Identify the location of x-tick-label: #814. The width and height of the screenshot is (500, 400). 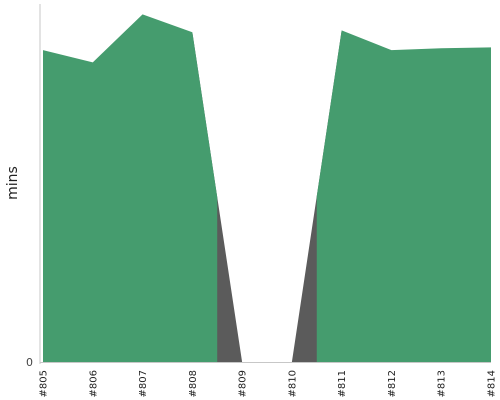
(492, 383).